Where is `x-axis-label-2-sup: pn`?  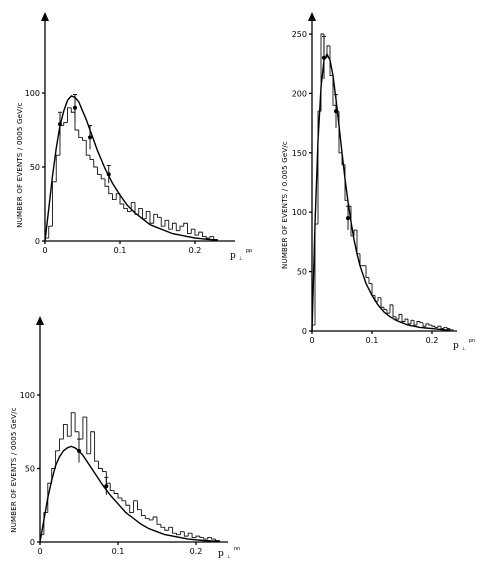
x-axis-label-2-sup: pn is located at coordinates (472, 341).